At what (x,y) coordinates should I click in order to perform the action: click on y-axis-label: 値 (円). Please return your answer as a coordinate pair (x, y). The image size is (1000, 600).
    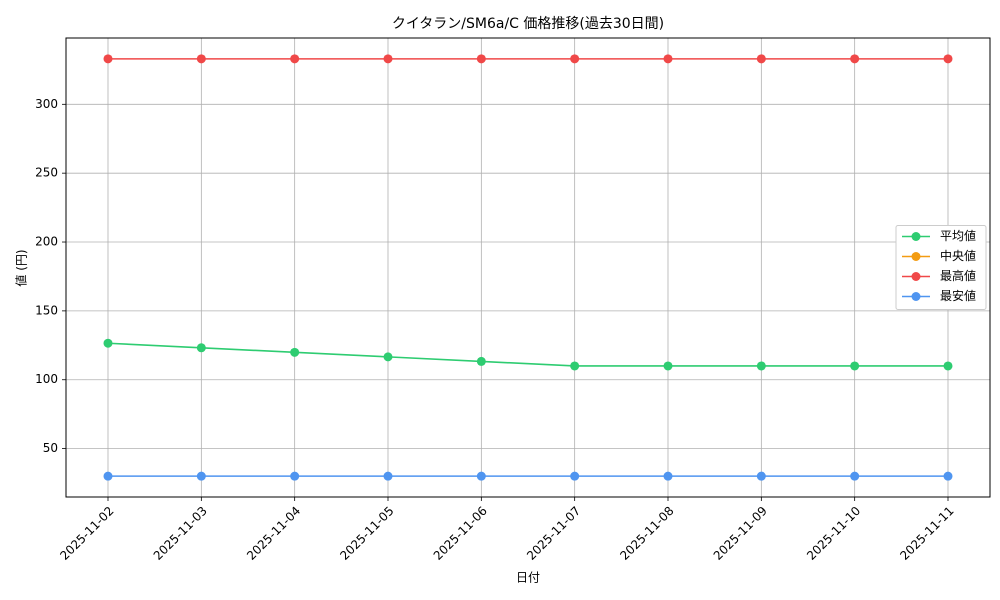
    Looking at the image, I should click on (21, 267).